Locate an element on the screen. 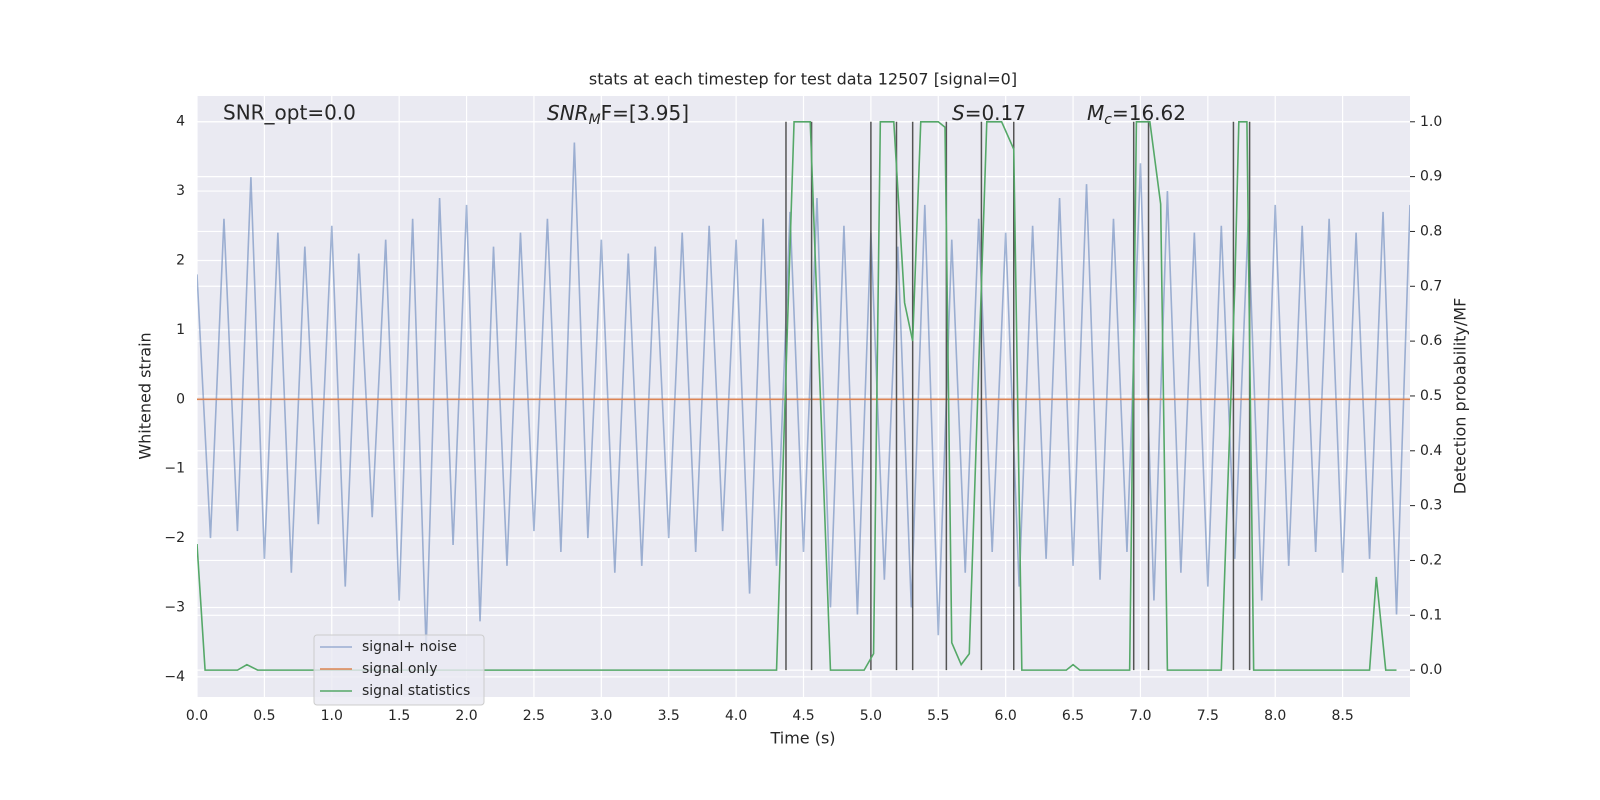 Image resolution: width=1600 pixels, height=800 pixels. y-tick-label: 0 is located at coordinates (180, 399).